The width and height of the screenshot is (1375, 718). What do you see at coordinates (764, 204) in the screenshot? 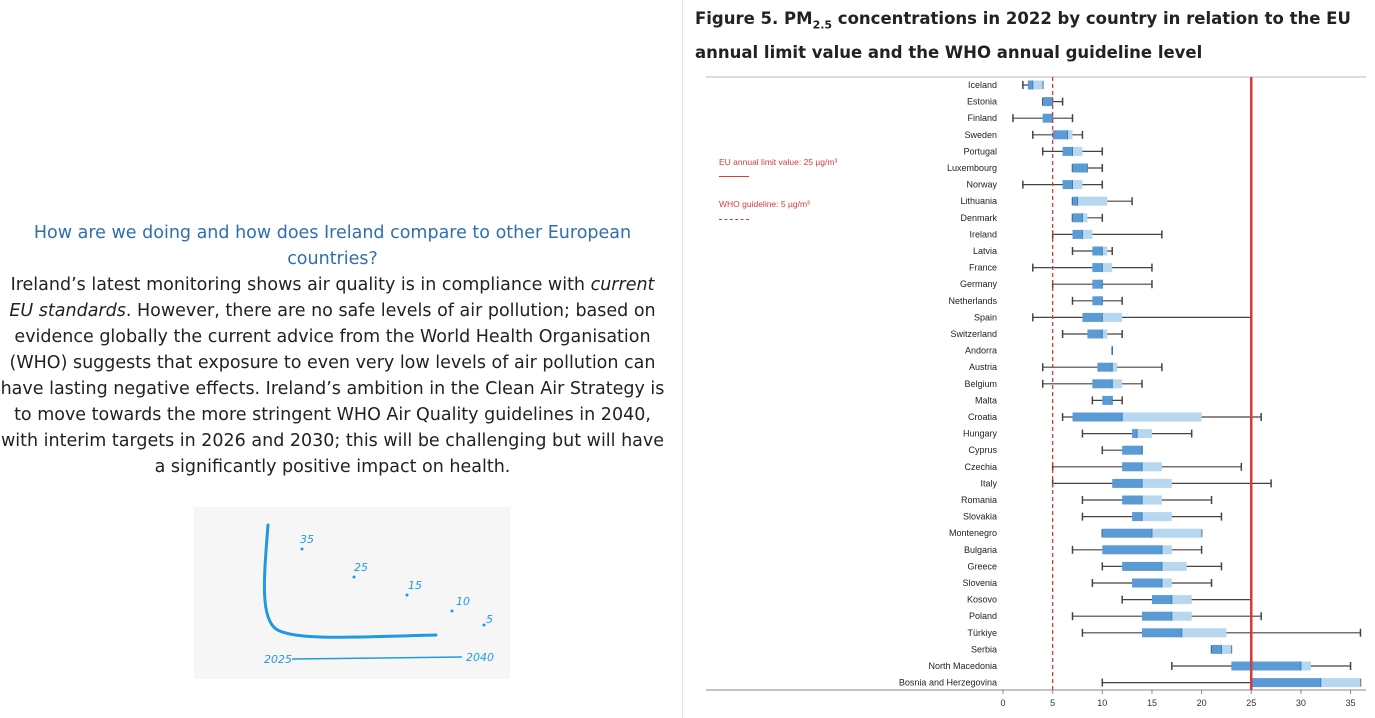
I see `legend-who-guideline: WHO guideline: 5 µg/m³` at bounding box center [764, 204].